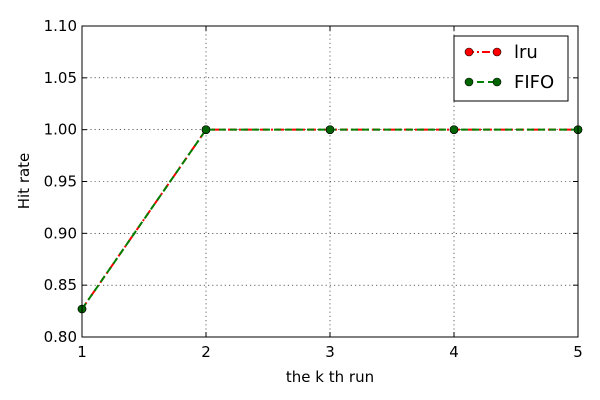 This screenshot has height=400, width=600. Describe the element at coordinates (330, 352) in the screenshot. I see `x-tick-label: 3` at that location.